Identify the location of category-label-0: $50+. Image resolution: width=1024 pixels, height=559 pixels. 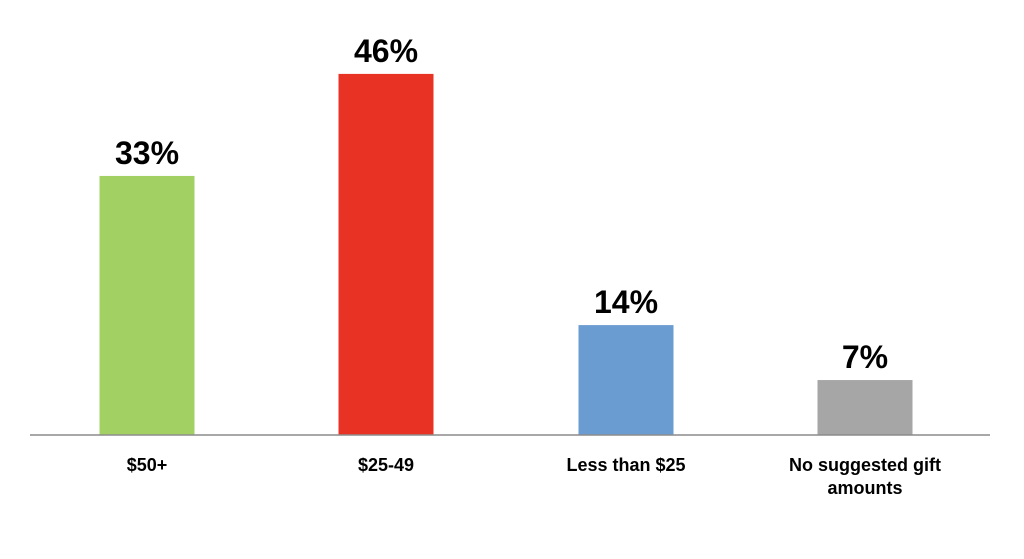
(147, 465).